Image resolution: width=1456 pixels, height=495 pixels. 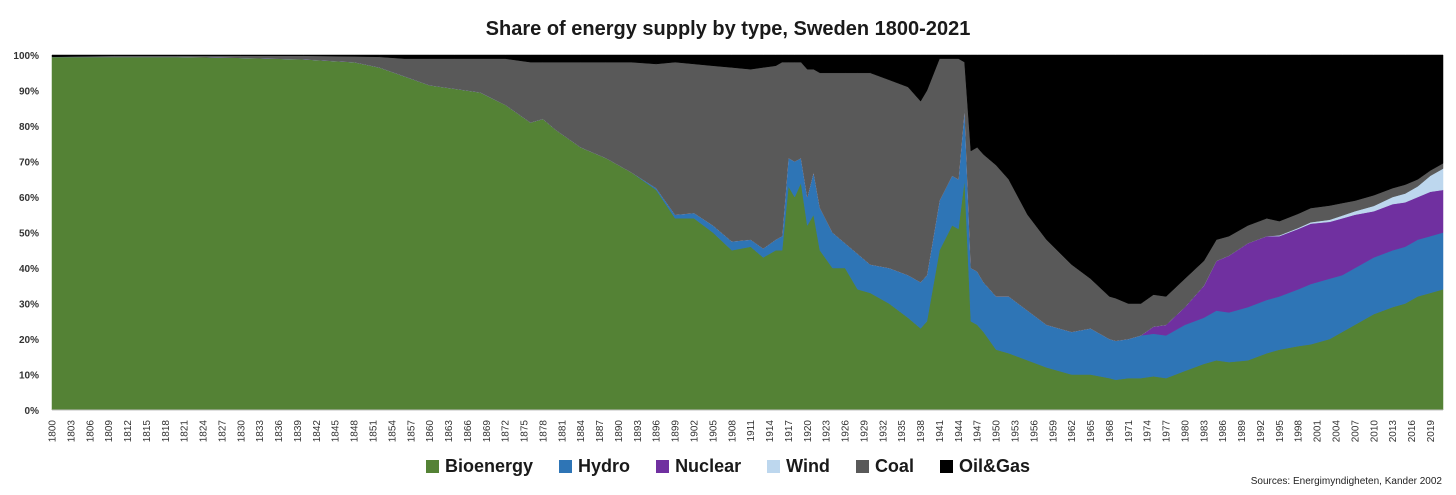 I want to click on x-tick-label: 1839, so click(x=298, y=431).